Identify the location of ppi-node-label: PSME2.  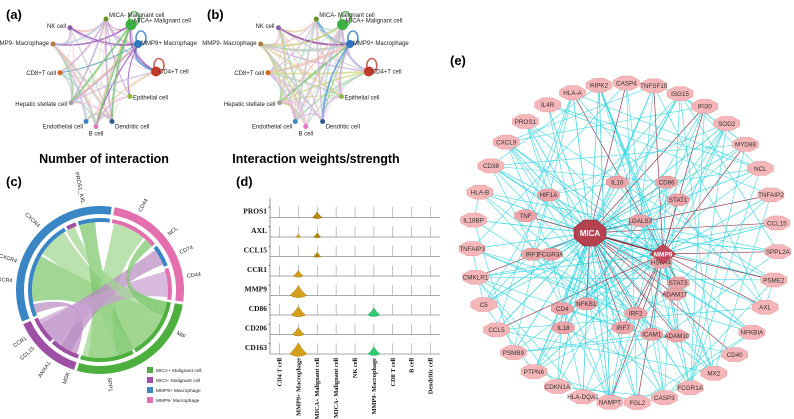
(774, 280).